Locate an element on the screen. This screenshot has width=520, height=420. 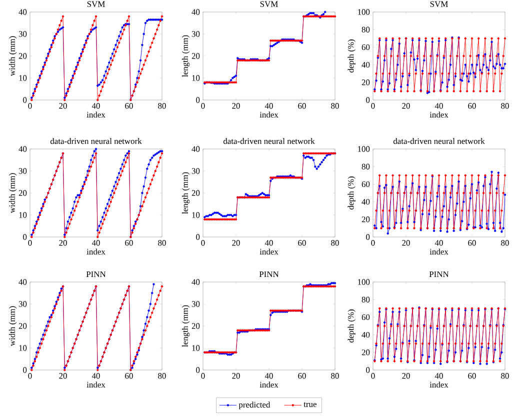
legend-label: true is located at coordinates (310, 405).